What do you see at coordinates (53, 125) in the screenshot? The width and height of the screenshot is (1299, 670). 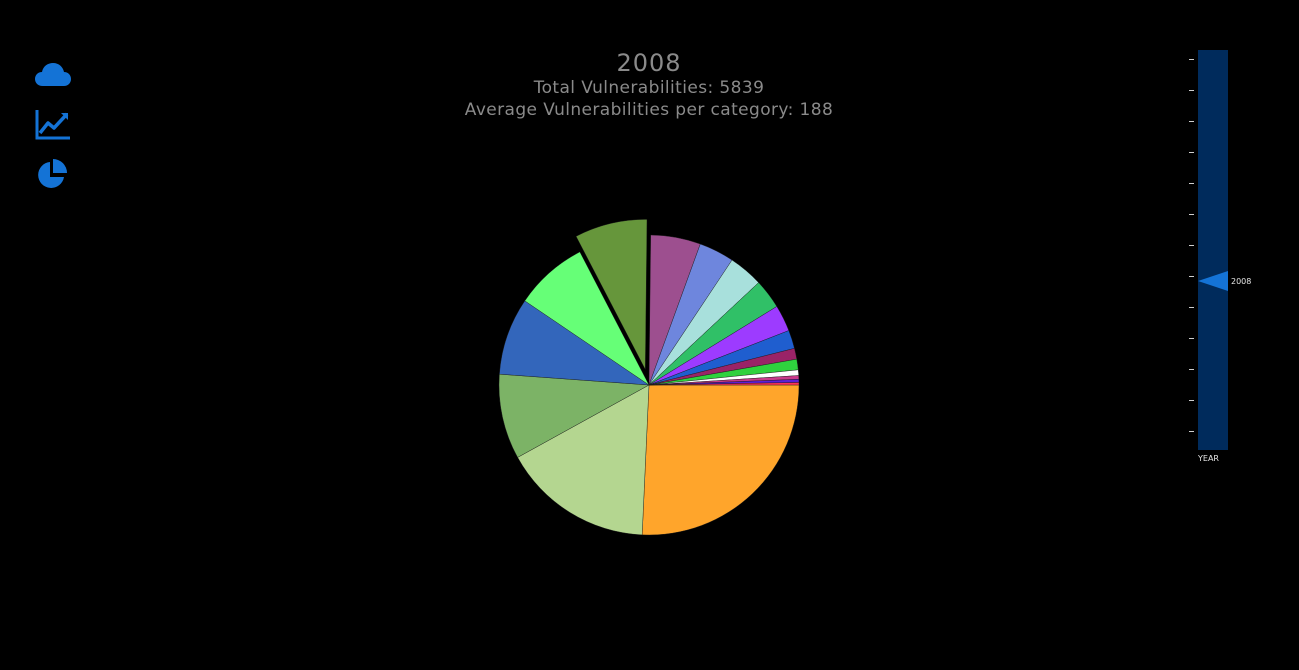 I see `line-chart-icon` at bounding box center [53, 125].